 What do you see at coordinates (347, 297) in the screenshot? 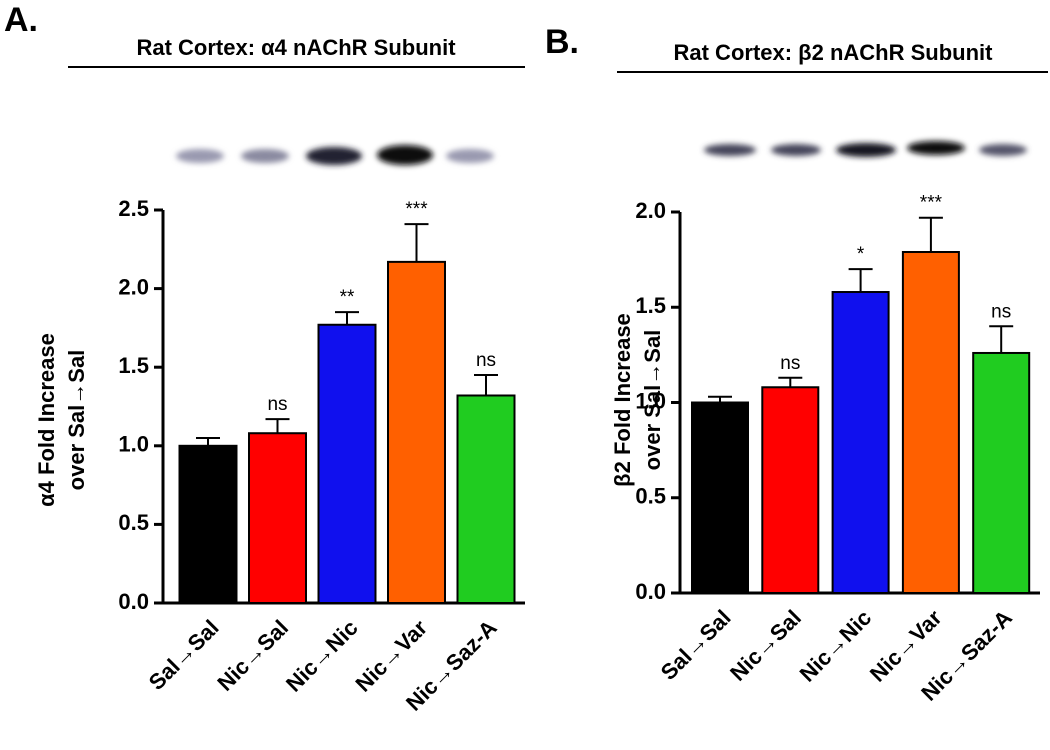
I see `significance-label: **` at bounding box center [347, 297].